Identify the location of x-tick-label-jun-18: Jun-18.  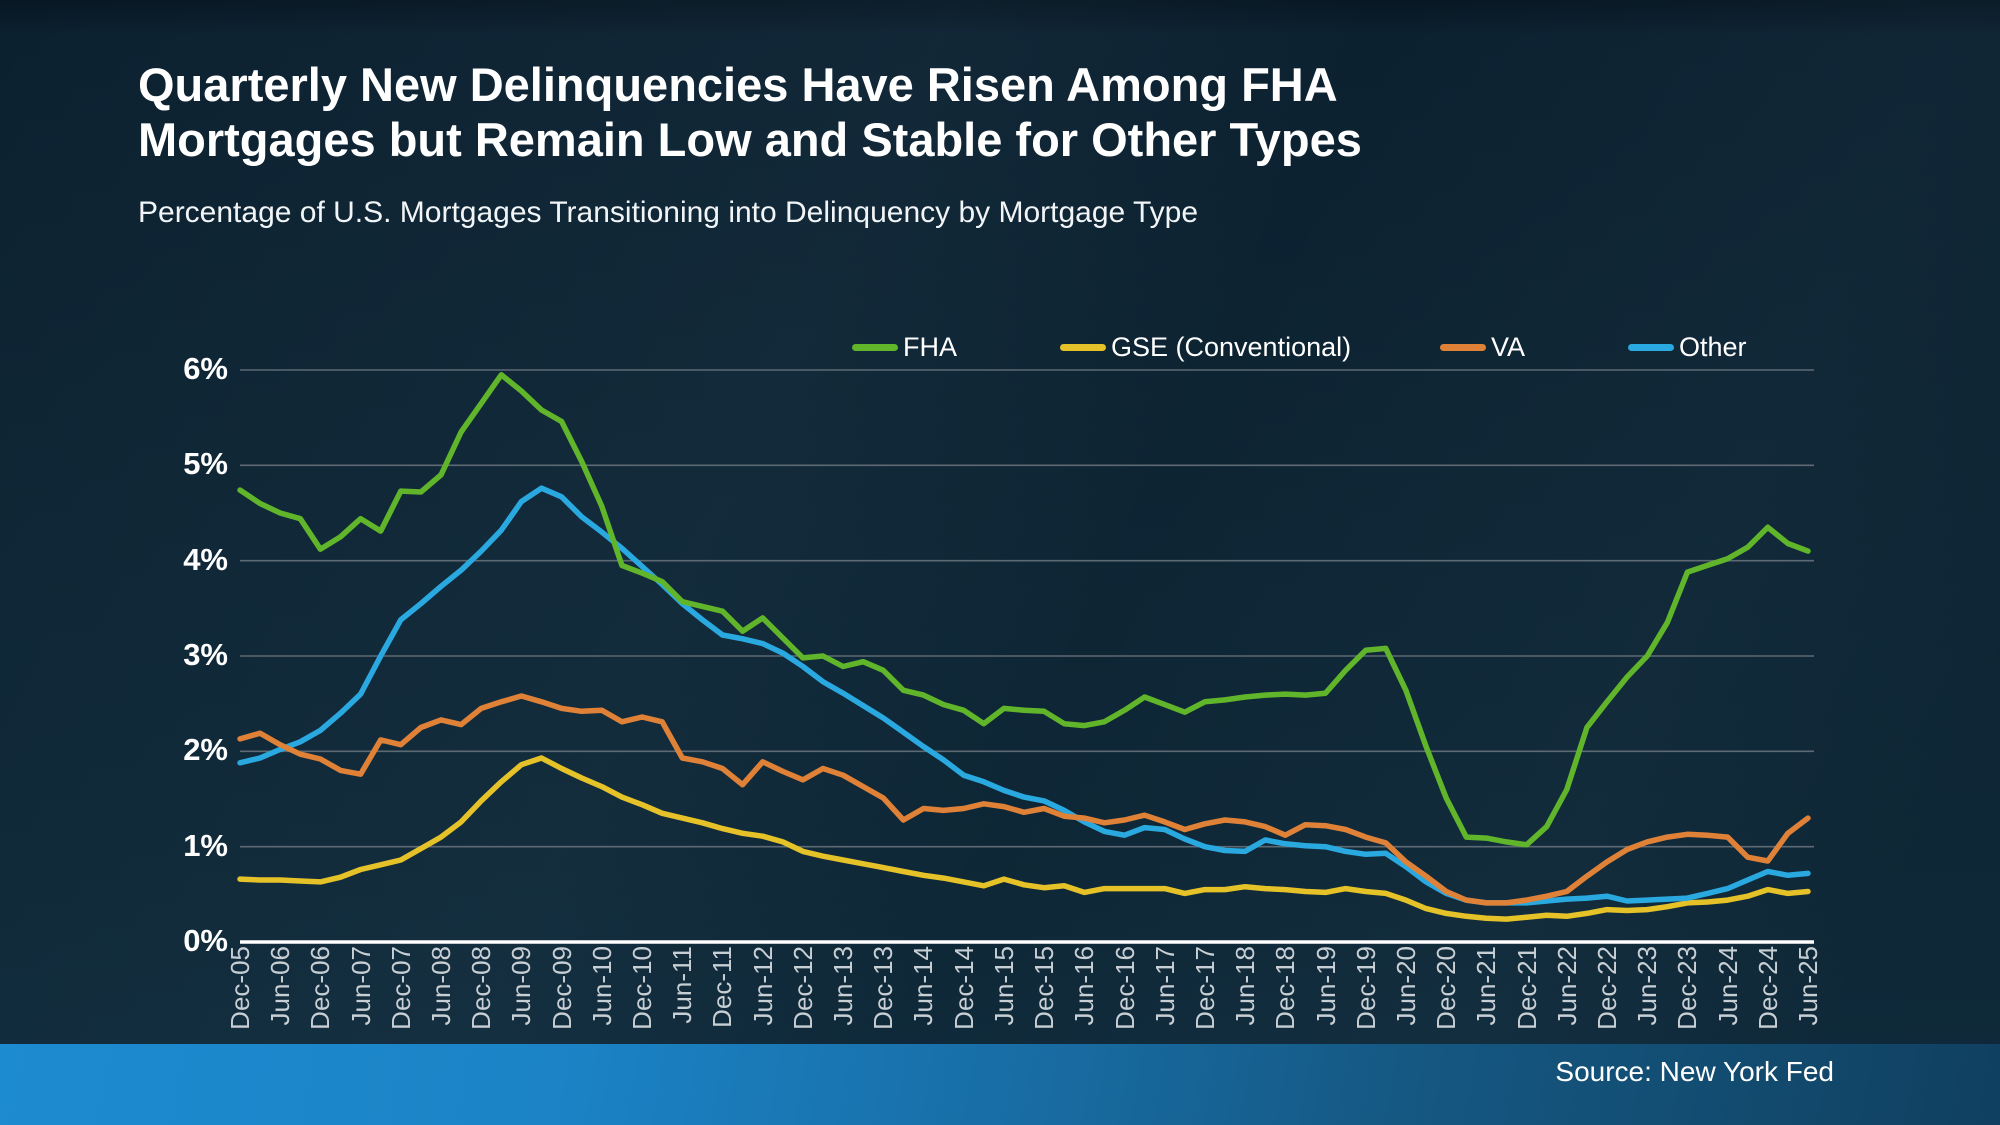
(1245, 986).